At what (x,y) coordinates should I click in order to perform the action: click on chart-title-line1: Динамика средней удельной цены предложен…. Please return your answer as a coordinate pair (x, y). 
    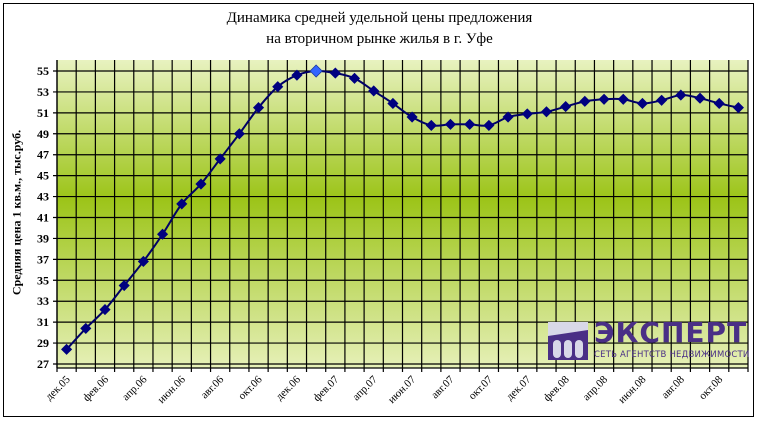
    Looking at the image, I should click on (379, 18).